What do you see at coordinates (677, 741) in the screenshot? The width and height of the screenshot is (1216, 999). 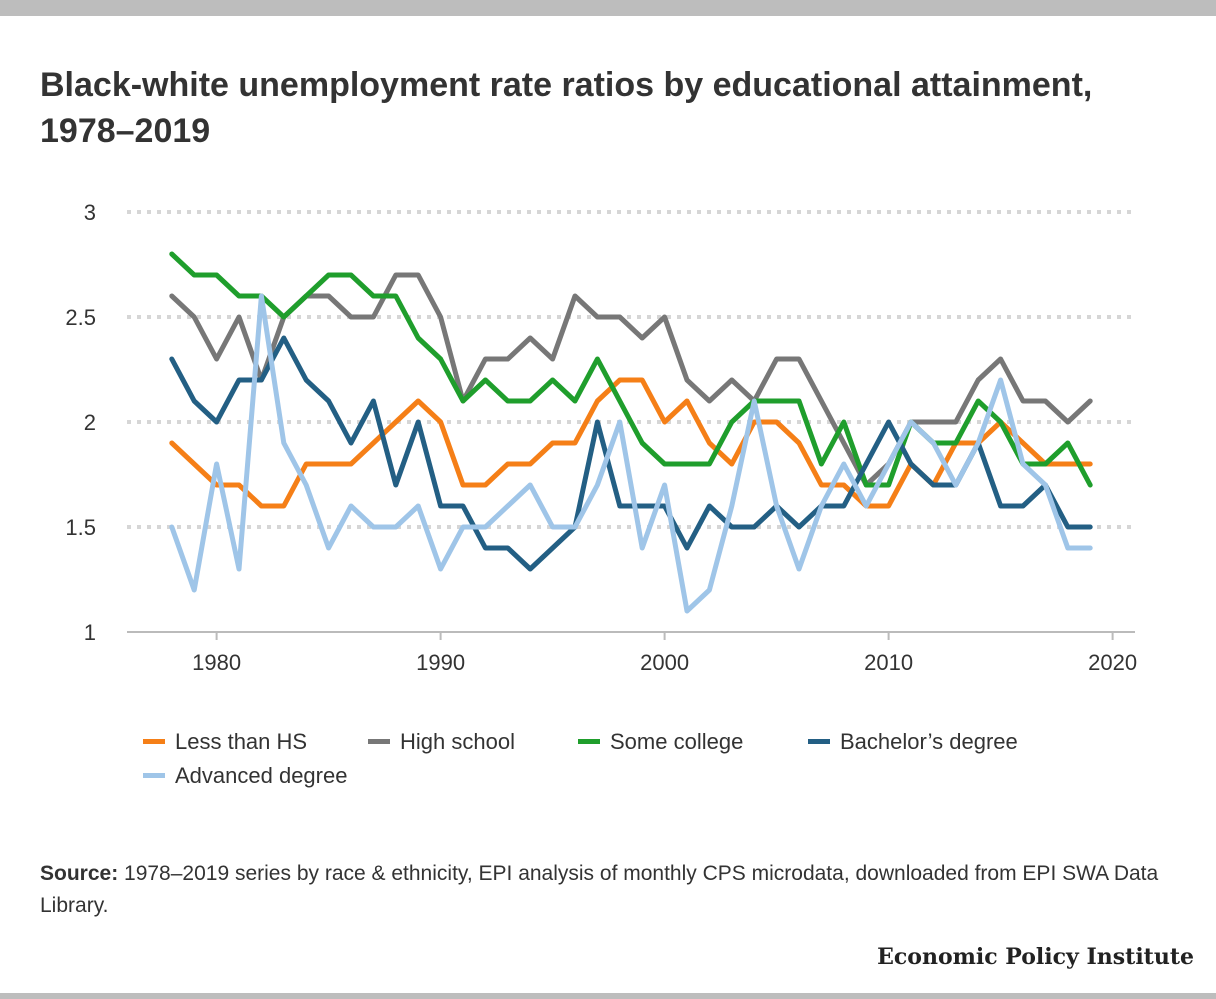 I see `legend-label: Some college` at bounding box center [677, 741].